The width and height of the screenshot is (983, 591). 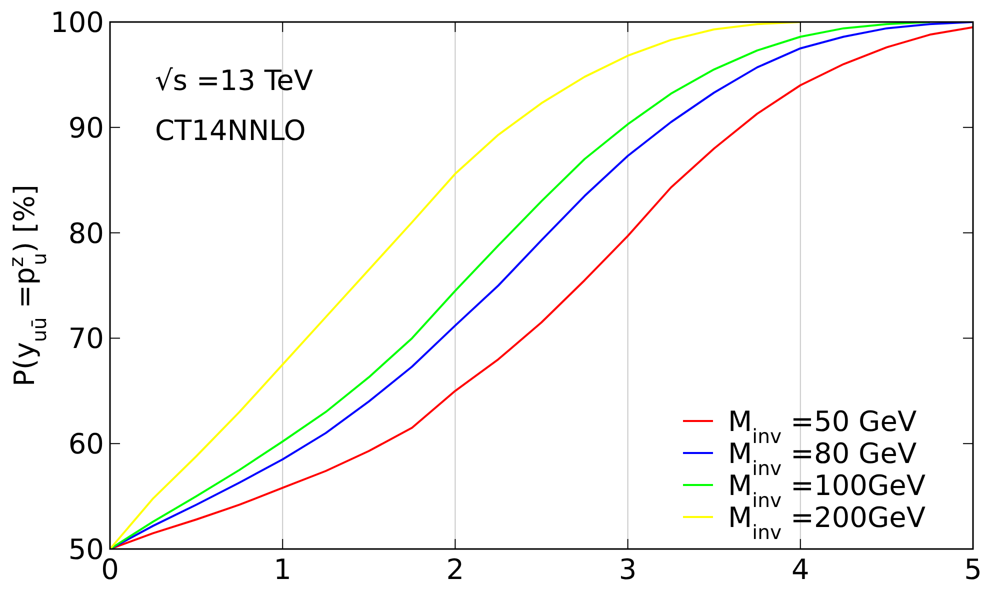 I want to click on x-tick-label: 1, so click(x=283, y=569).